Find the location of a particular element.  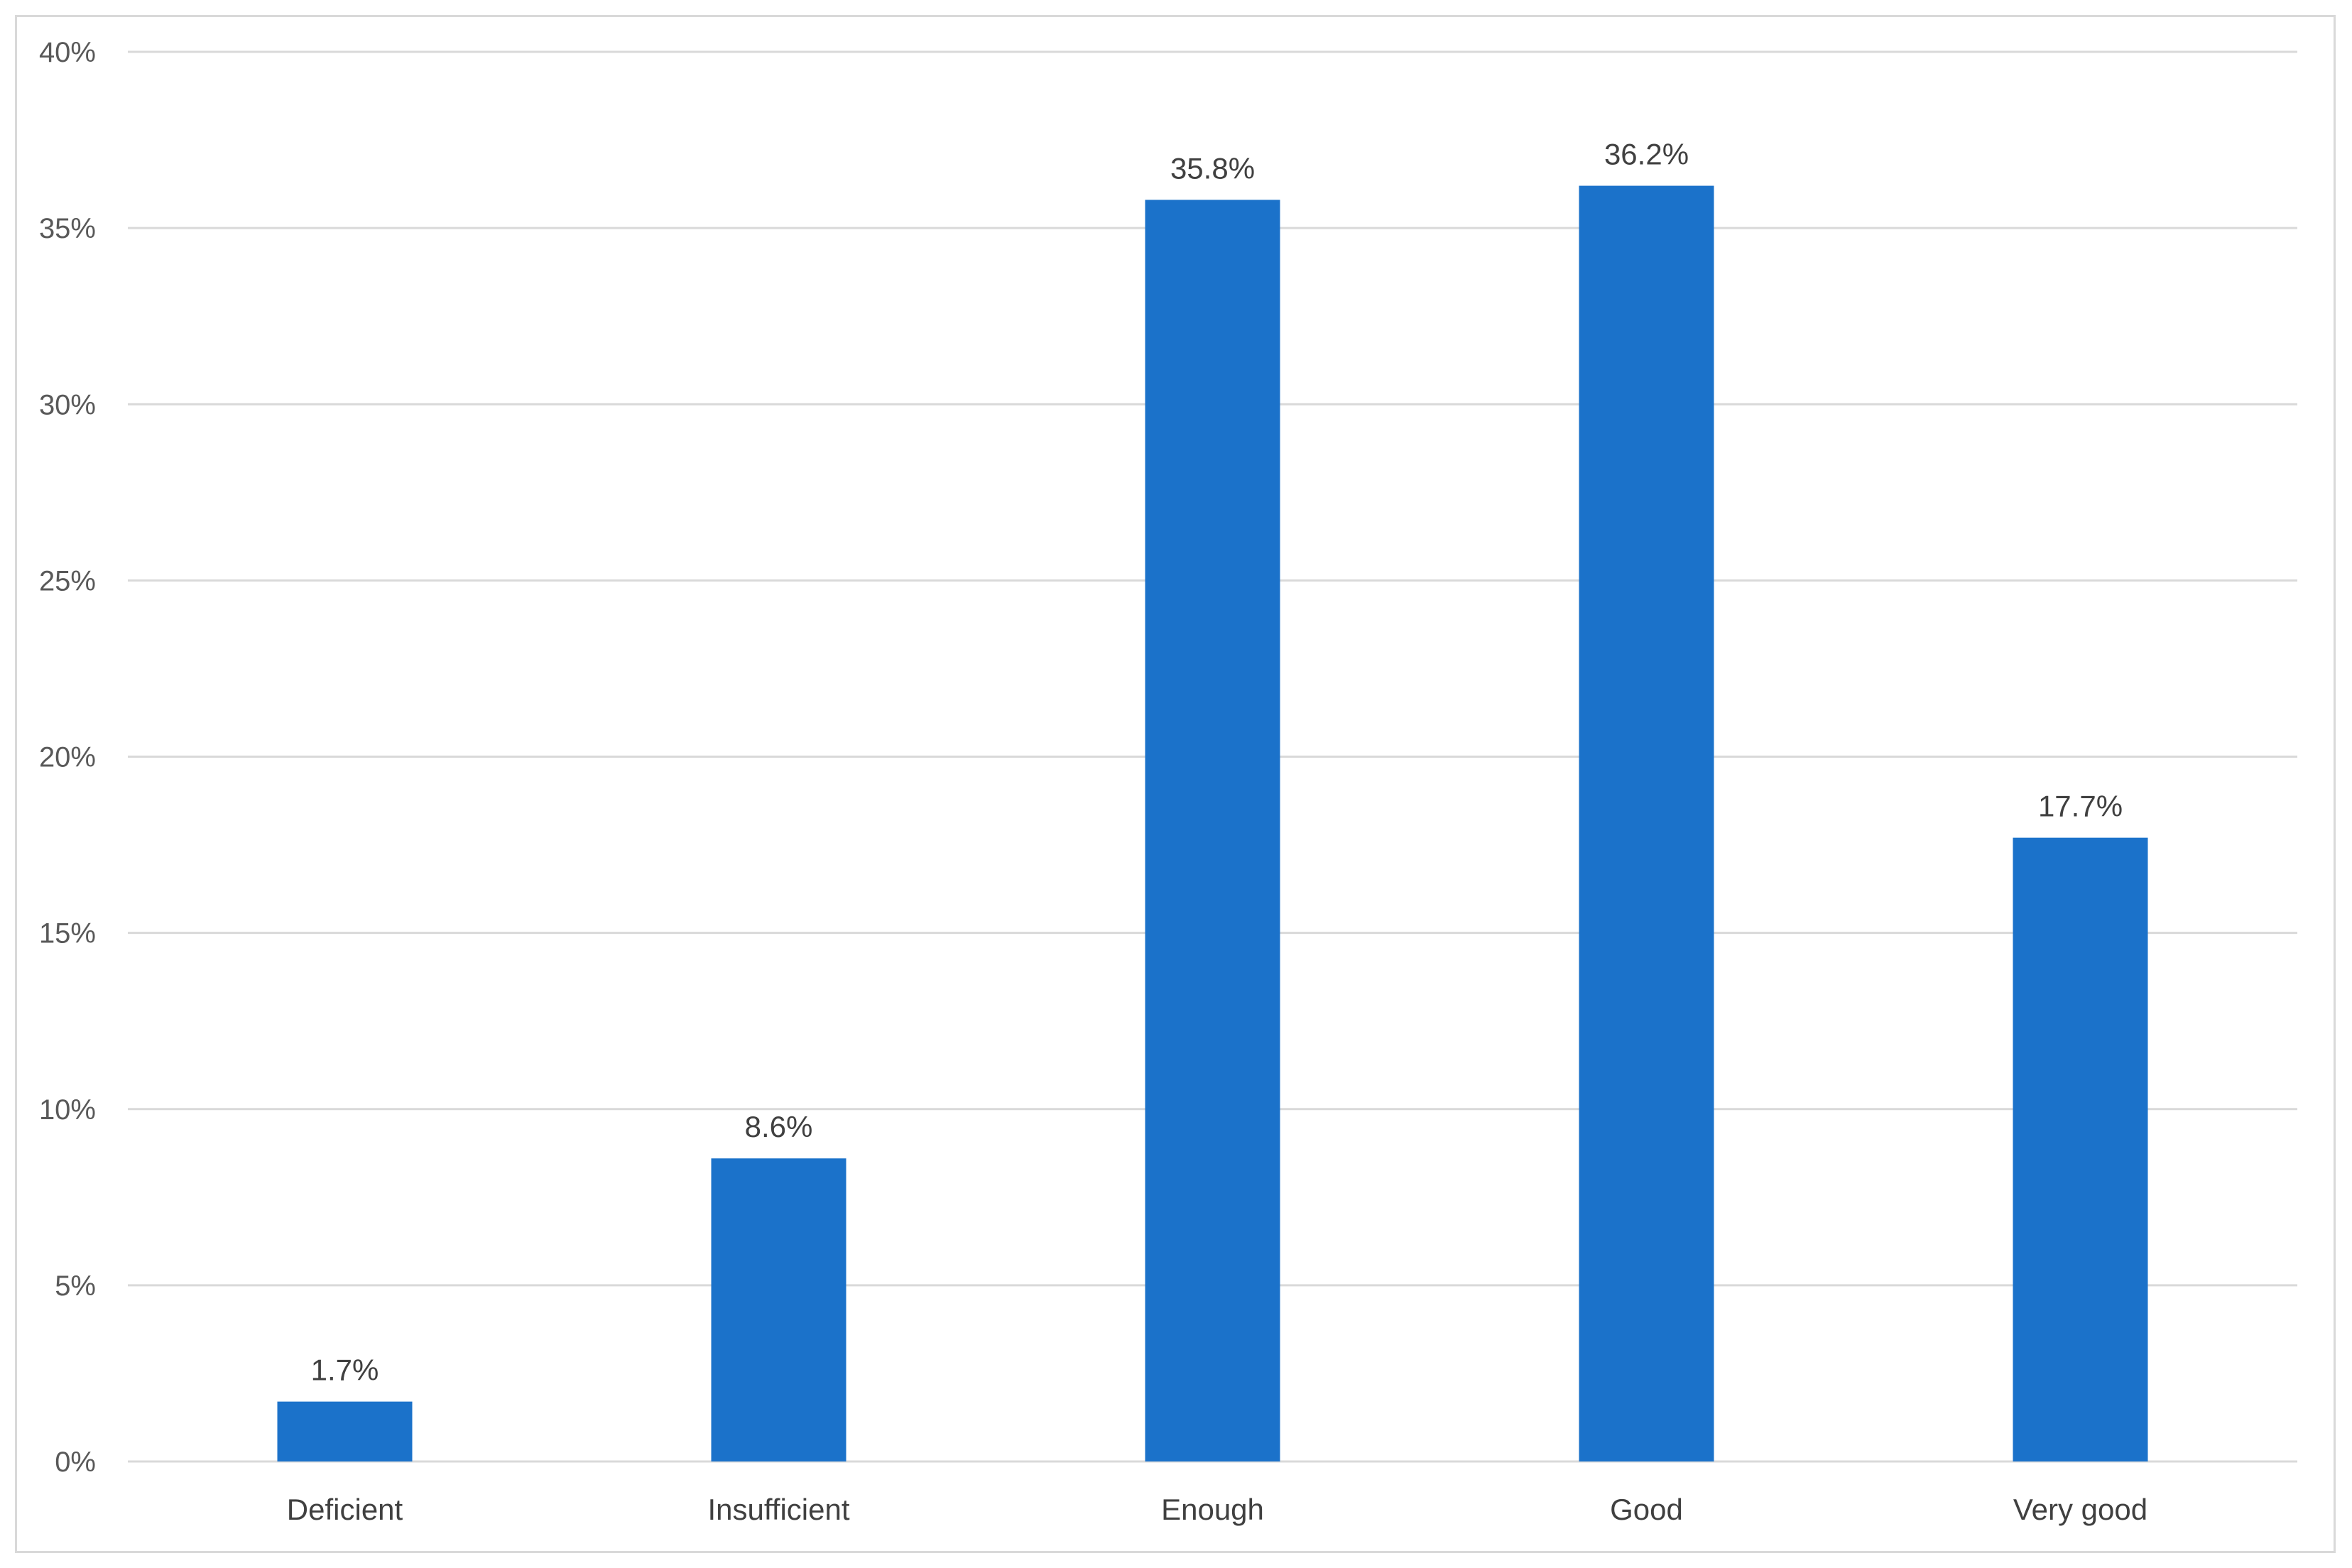

x-axis-category-labels: Deficient Insufficient Enough Good Very good is located at coordinates (1217, 1509).